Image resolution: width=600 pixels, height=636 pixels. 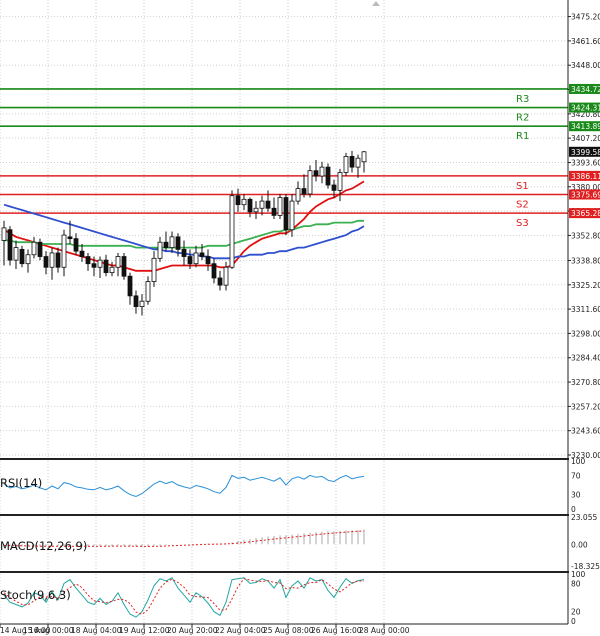 I want to click on price-badge-text: 3399.58, so click(x=585, y=152).